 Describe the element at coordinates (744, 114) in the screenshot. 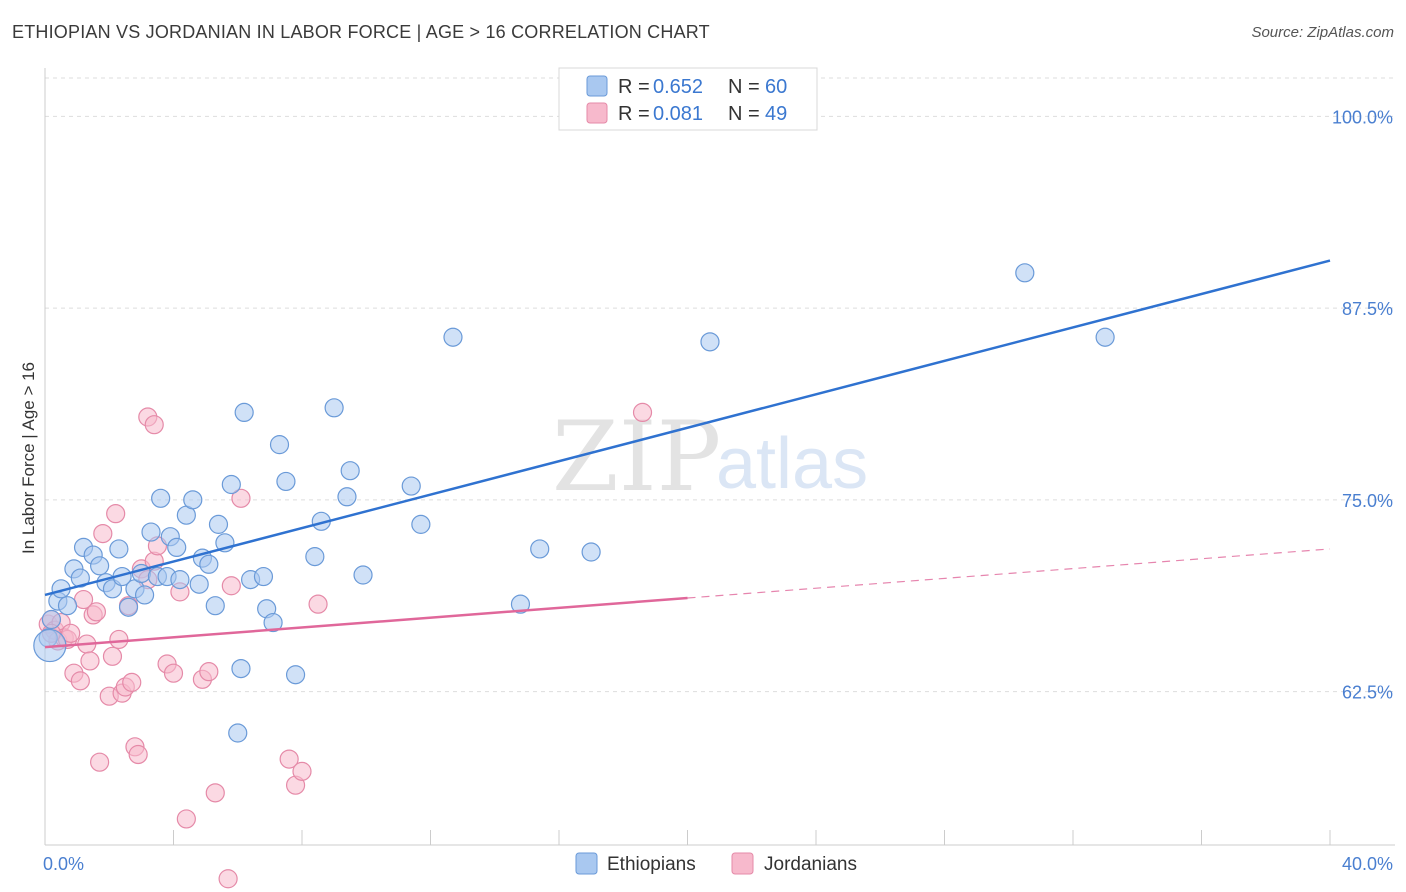

I see `legend-n-label-2: N =` at that location.